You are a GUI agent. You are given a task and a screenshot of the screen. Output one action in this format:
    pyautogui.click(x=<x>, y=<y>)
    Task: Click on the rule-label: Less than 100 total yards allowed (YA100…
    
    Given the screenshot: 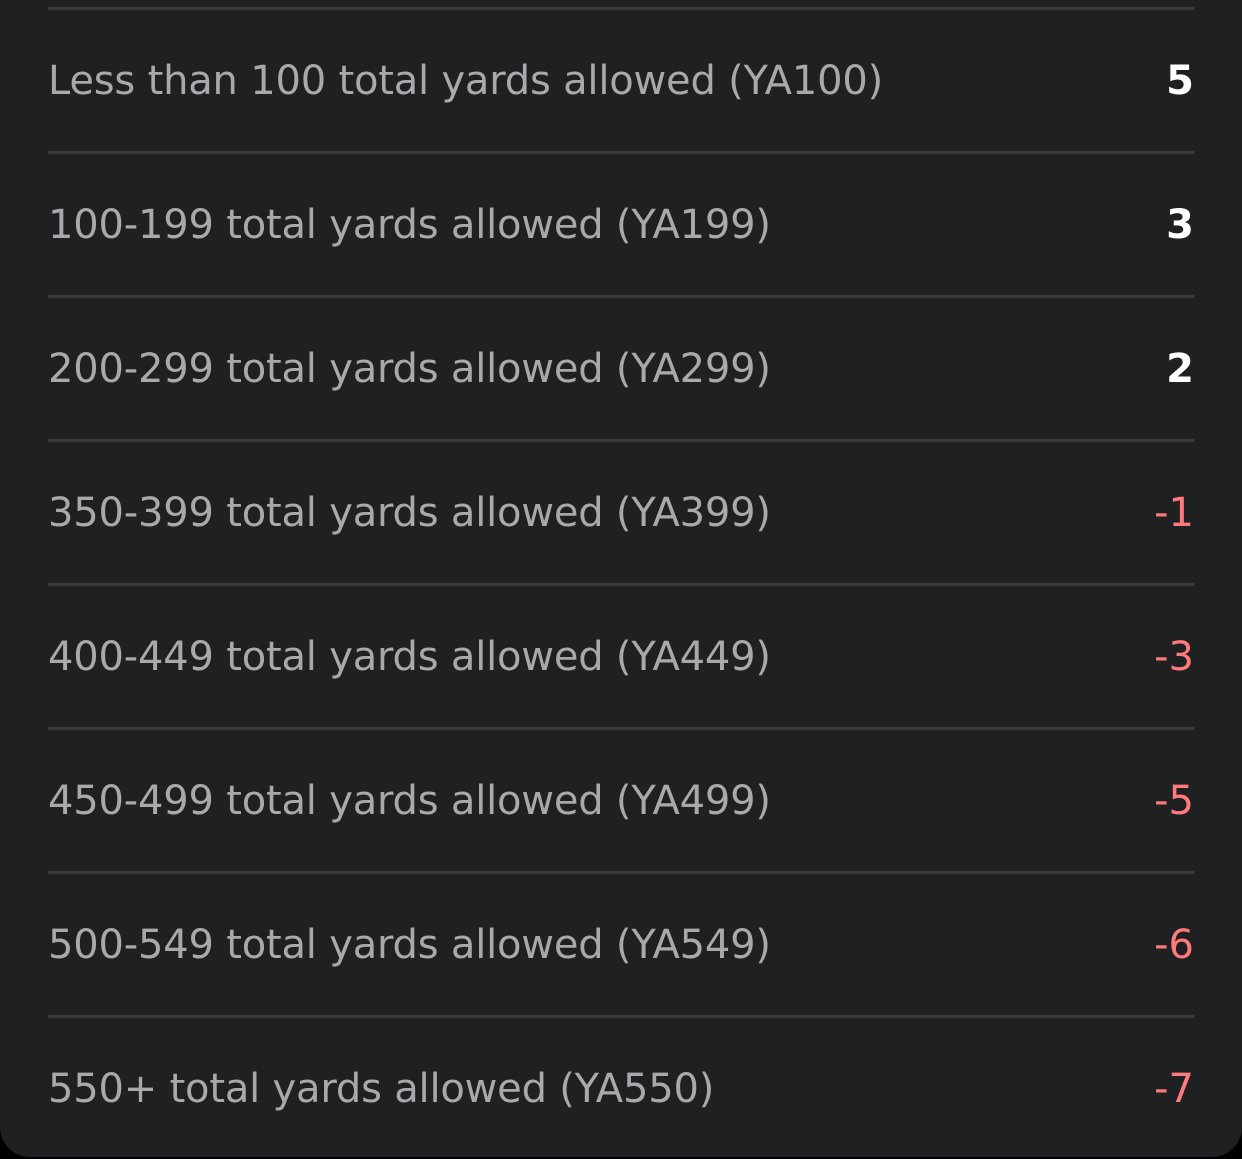 What is the action you would take?
    pyautogui.click(x=466, y=80)
    